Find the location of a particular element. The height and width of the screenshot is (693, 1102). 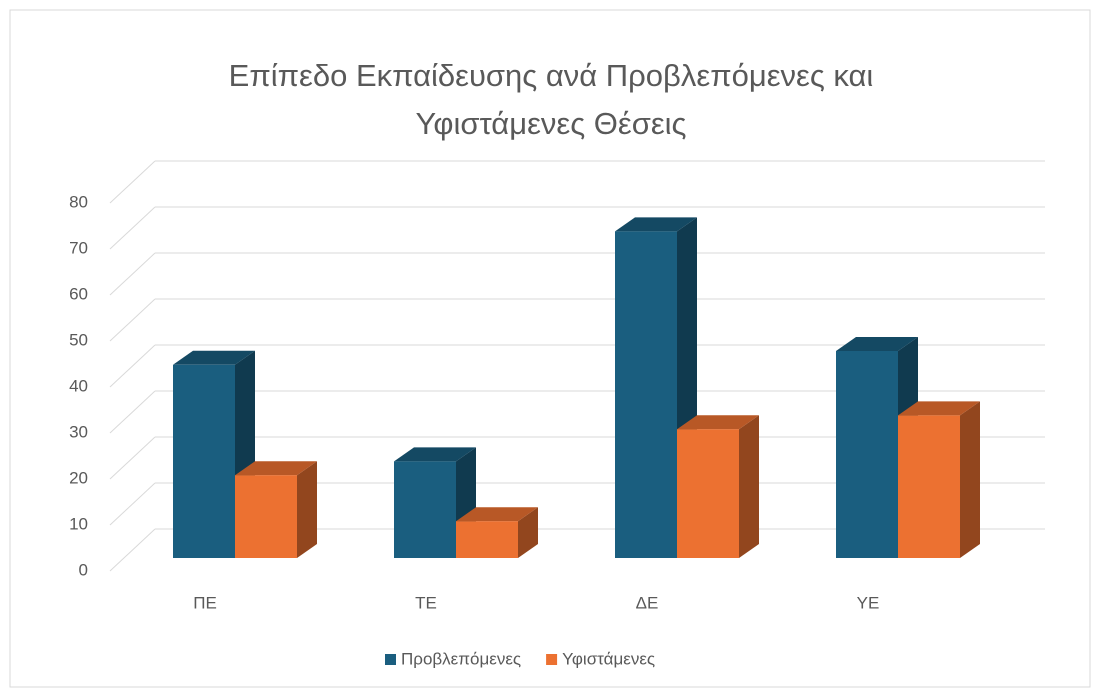

y-tick-label: 70 is located at coordinates (78, 247).